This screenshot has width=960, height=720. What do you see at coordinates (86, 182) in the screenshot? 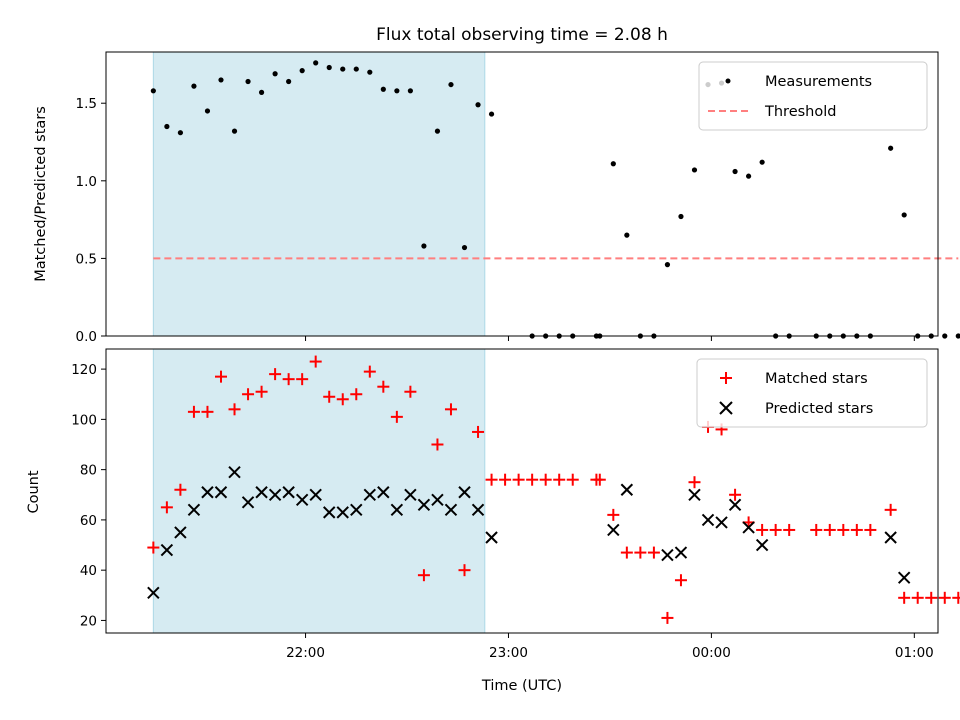
I see `y-tick-label: 1.0` at bounding box center [86, 182].